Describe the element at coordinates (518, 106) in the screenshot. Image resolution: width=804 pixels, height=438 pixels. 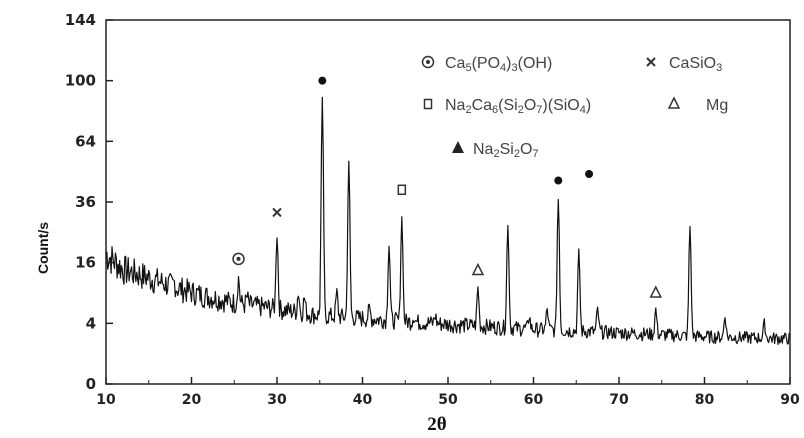
I see `legend-item-label: Na2Ca6(Si2O7)(SiO4)` at that location.